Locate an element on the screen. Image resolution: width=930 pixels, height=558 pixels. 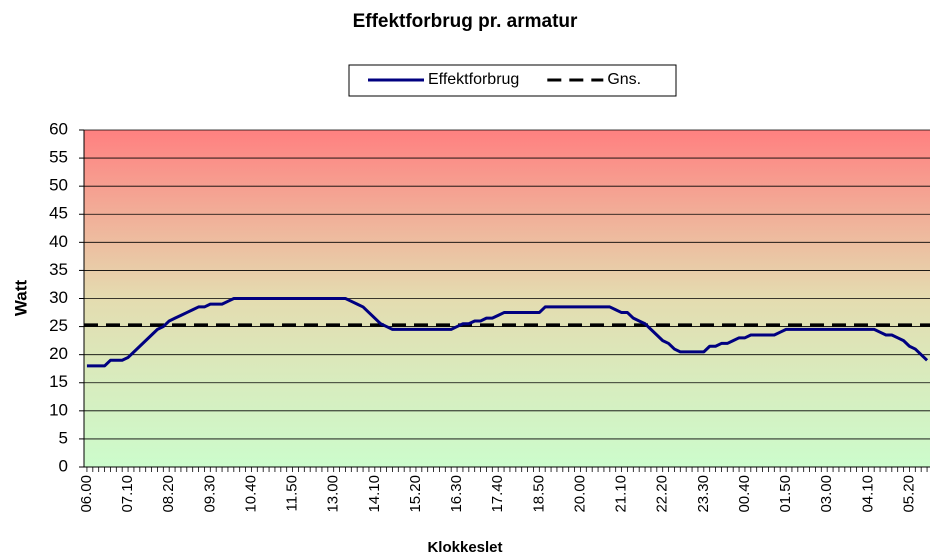
x-tick-label: 22.20 is located at coordinates (662, 494).